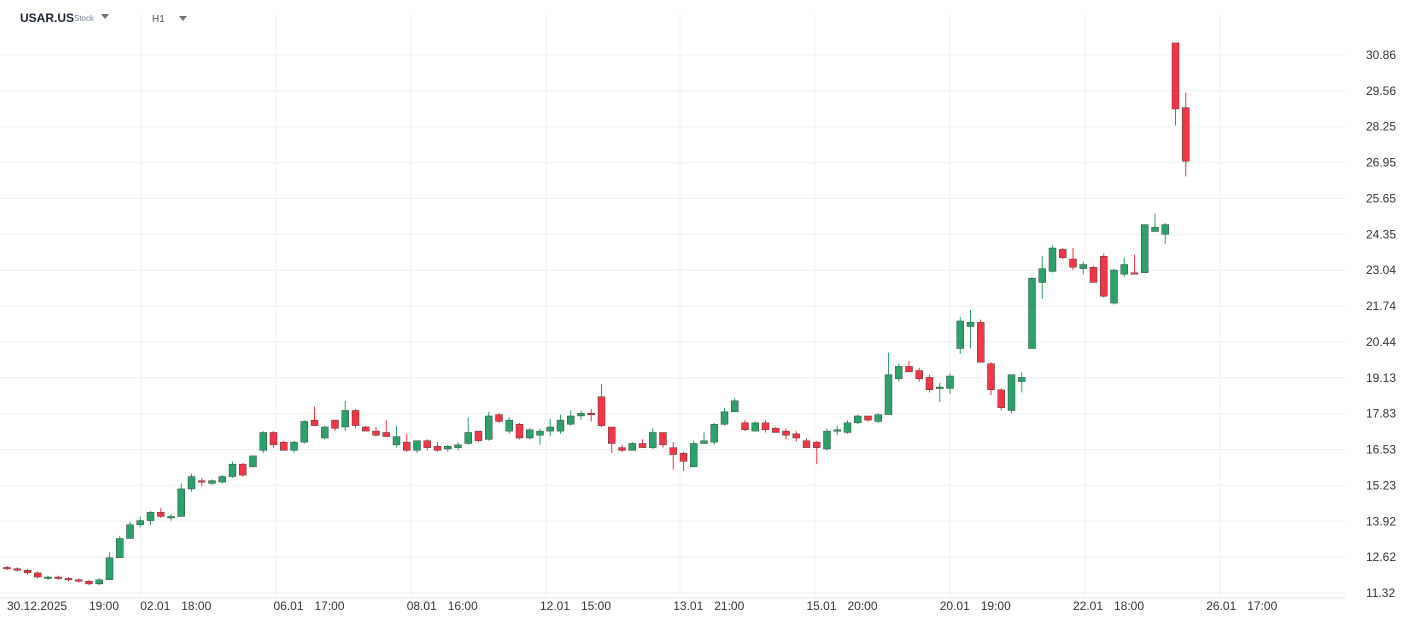  Describe the element at coordinates (47, 18) in the screenshot. I see `symbol-label: USAR.US` at that location.